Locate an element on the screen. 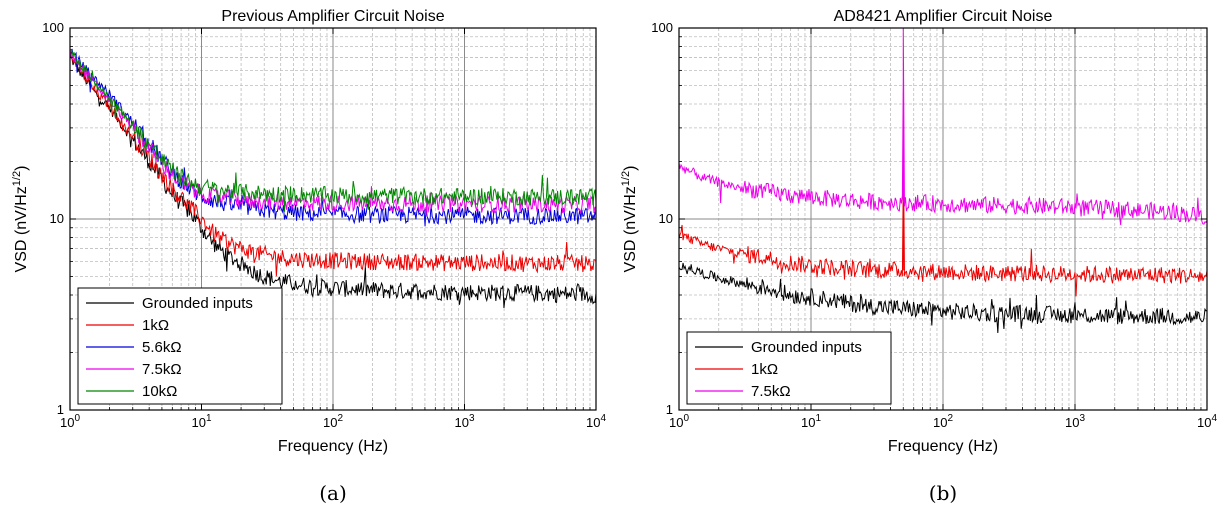 The height and width of the screenshot is (515, 1231). chart-title: AD8421 Amplifier Circuit Noise is located at coordinates (943, 16).